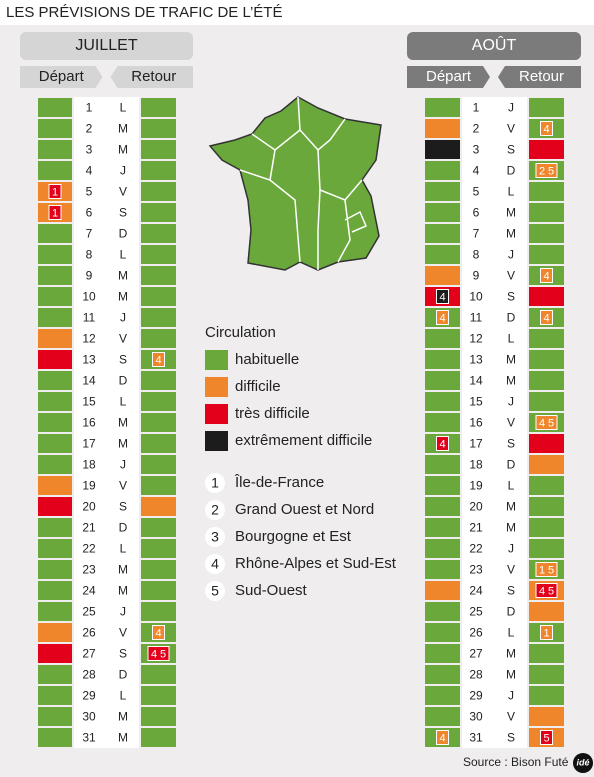  What do you see at coordinates (476, 276) in the screenshot?
I see `day-number: 9` at bounding box center [476, 276].